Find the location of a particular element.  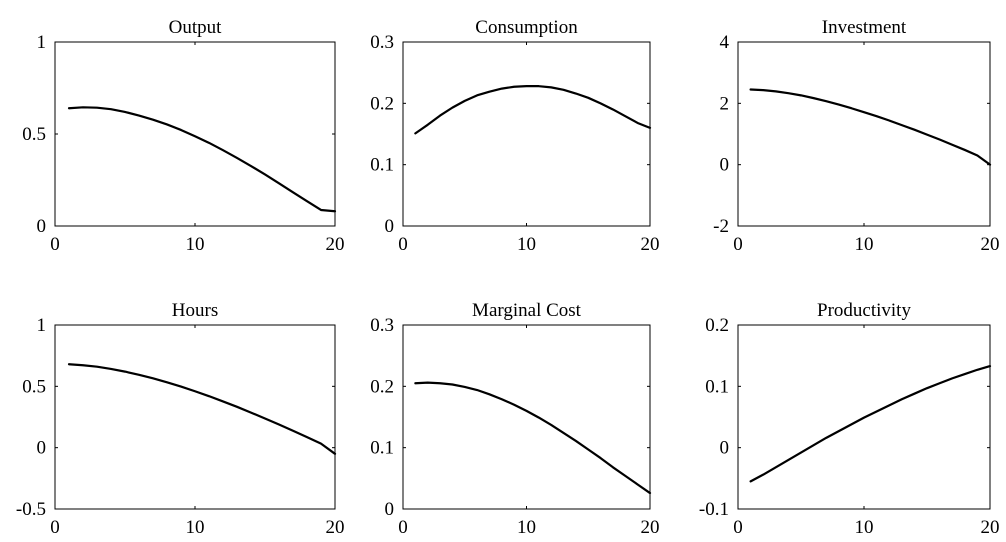

series-line-investment is located at coordinates (870, 127).